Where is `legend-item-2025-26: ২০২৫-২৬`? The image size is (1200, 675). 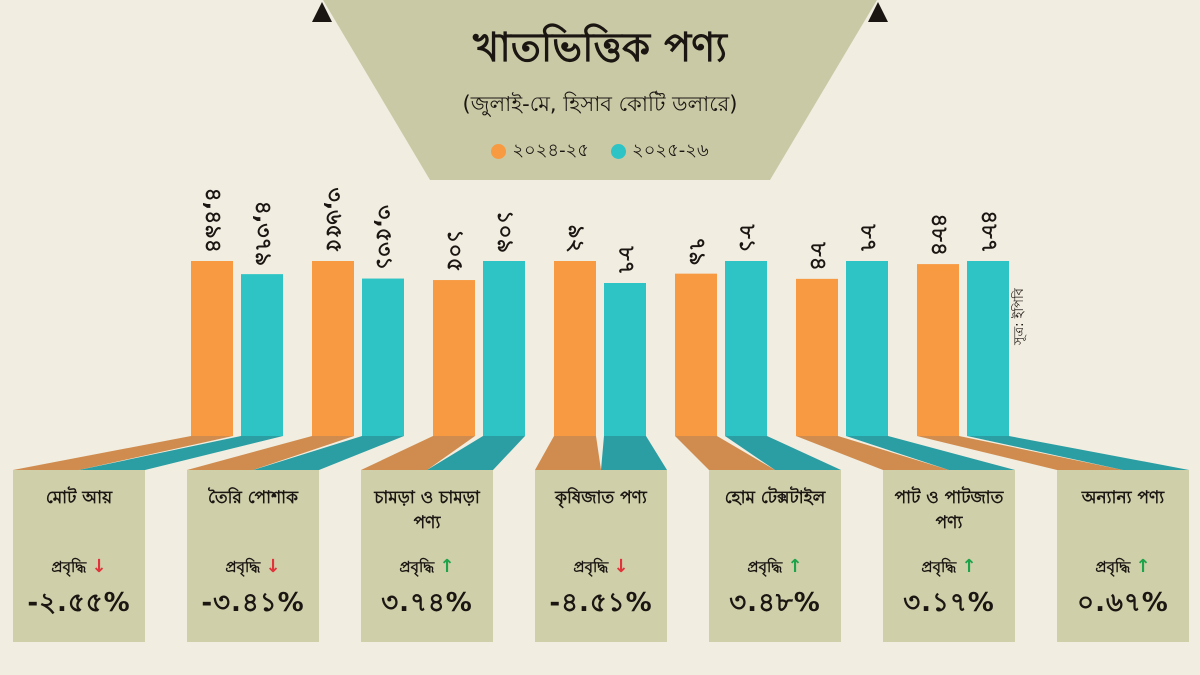 legend-item-2025-26: ২০২৫-২৬ is located at coordinates (659, 151).